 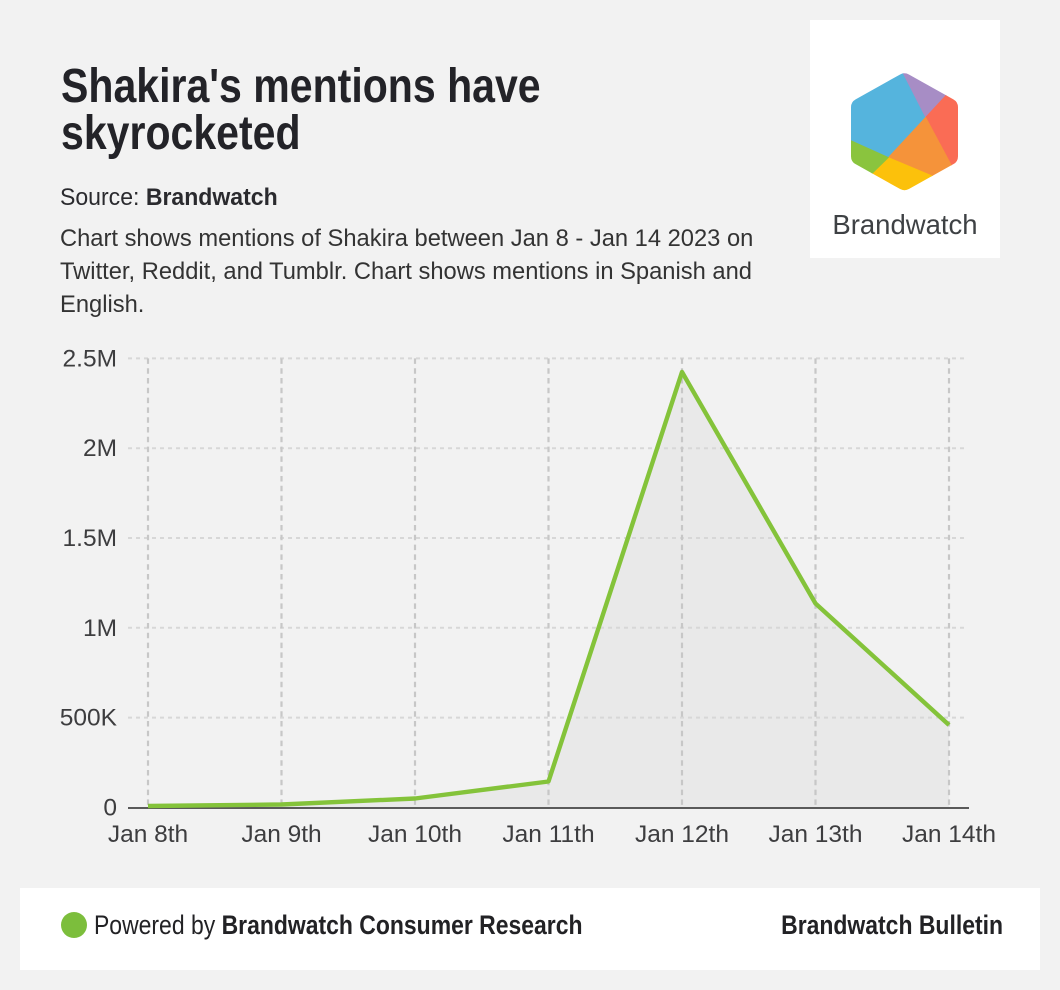 I want to click on svg-text: 2M, so click(x=100, y=448).